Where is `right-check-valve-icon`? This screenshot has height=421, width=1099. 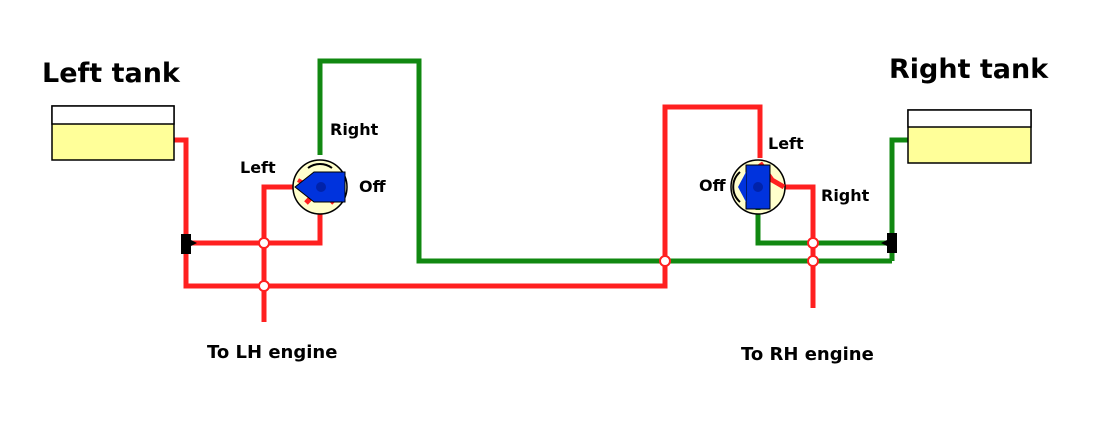
right-check-valve-icon is located at coordinates (889, 243).